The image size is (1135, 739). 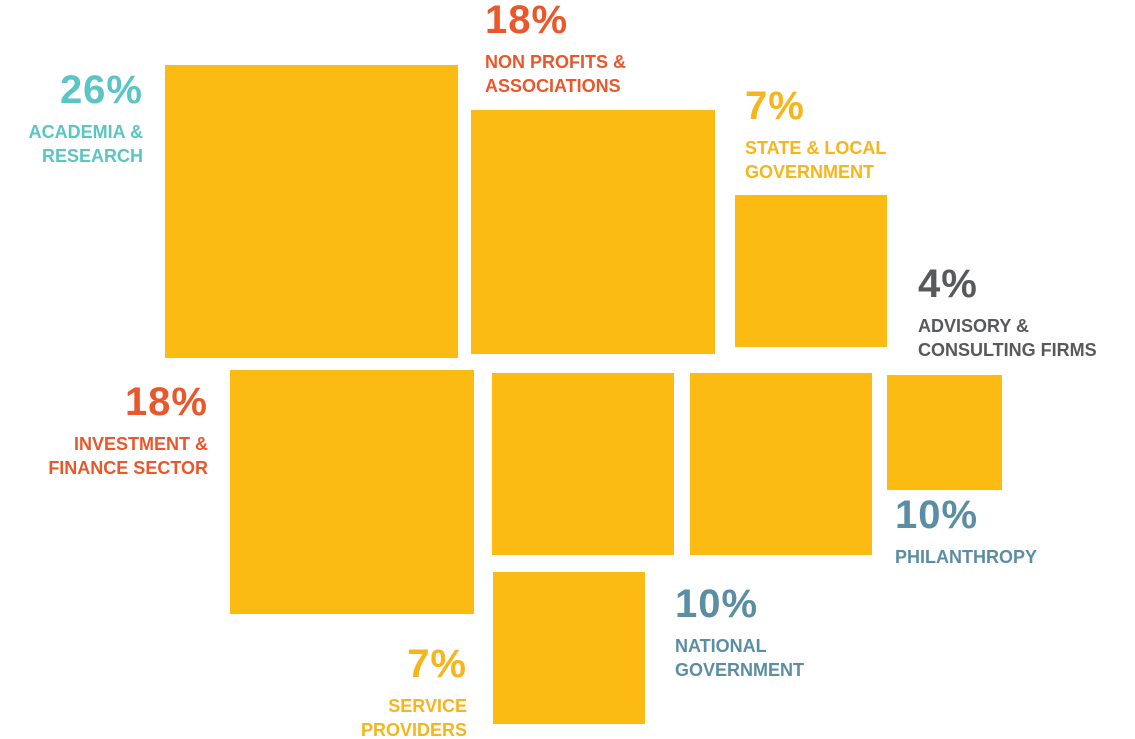 What do you see at coordinates (966, 557) in the screenshot?
I see `category-label: PHILANTHROPY` at bounding box center [966, 557].